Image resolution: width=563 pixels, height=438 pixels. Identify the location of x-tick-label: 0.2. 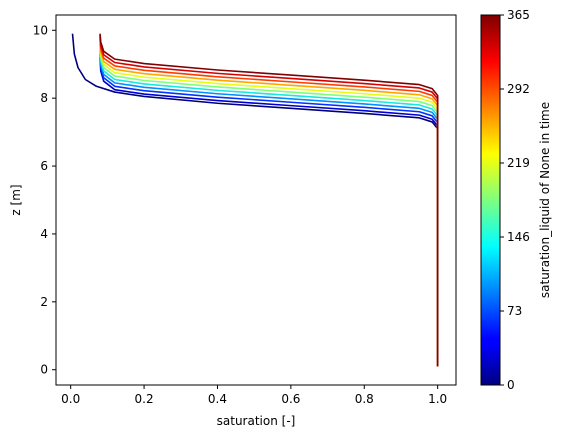
(144, 399).